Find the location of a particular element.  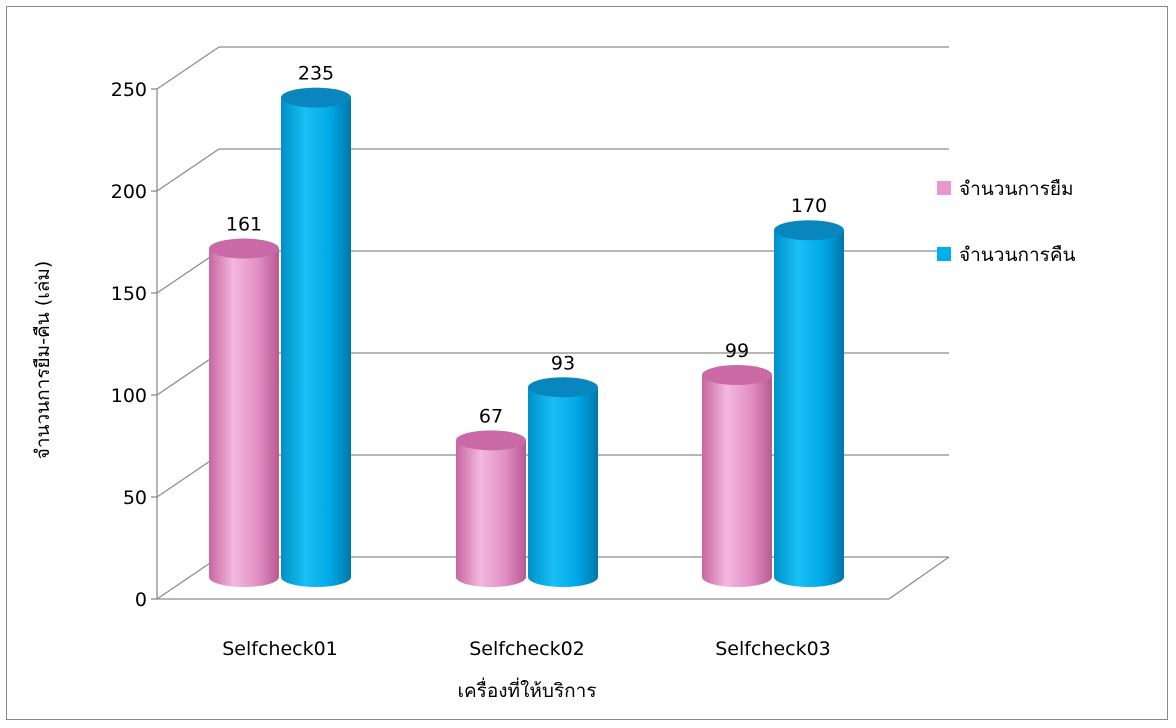

x-category-label: Selfcheck03 is located at coordinates (773, 649).